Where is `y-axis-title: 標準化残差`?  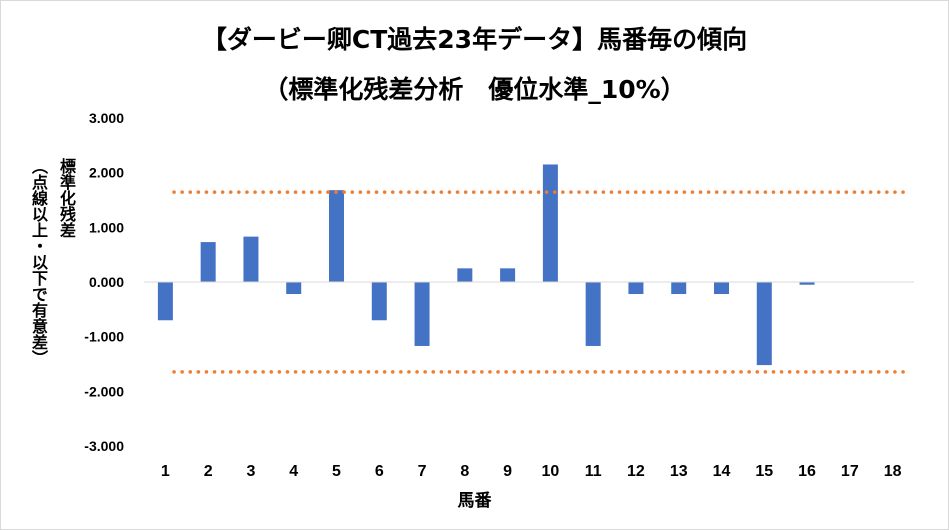
y-axis-title: 標準化残差 is located at coordinates (66, 198).